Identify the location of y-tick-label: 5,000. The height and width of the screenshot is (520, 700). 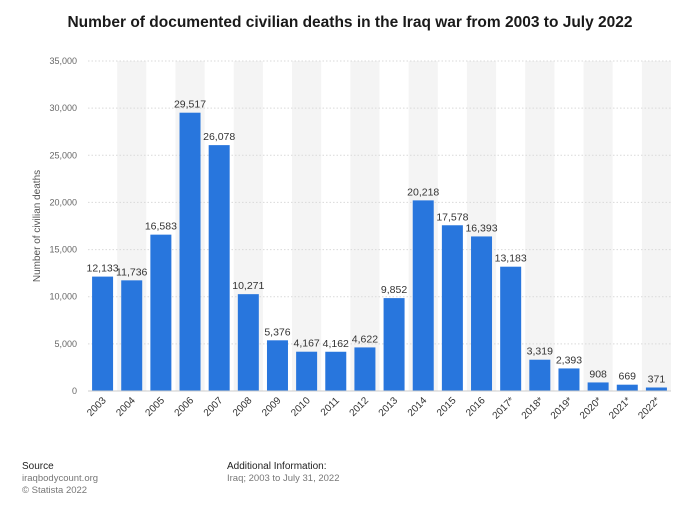
(65, 344).